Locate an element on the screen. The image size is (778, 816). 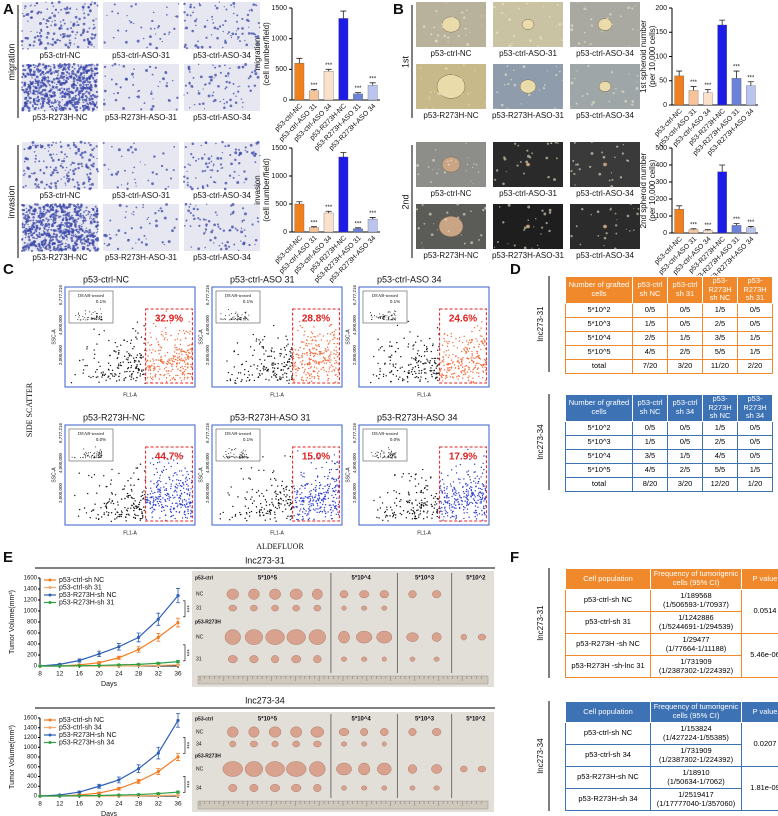
error-bar is located at coordinates (751, 227).